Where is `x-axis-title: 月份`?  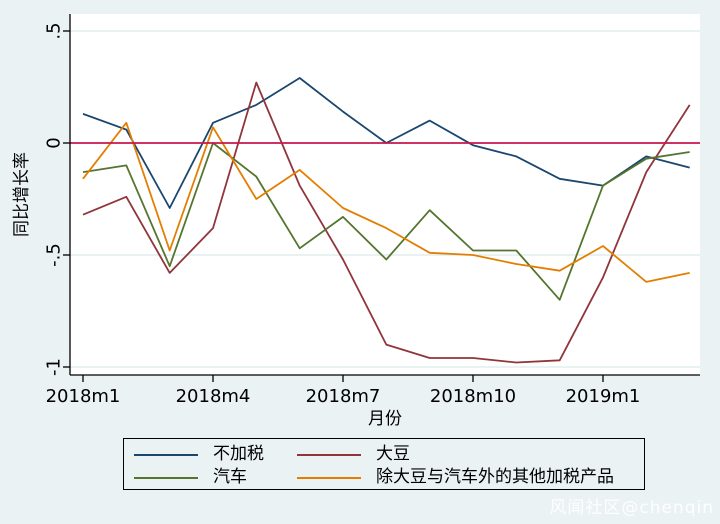
x-axis-title: 月份 is located at coordinates (385, 419).